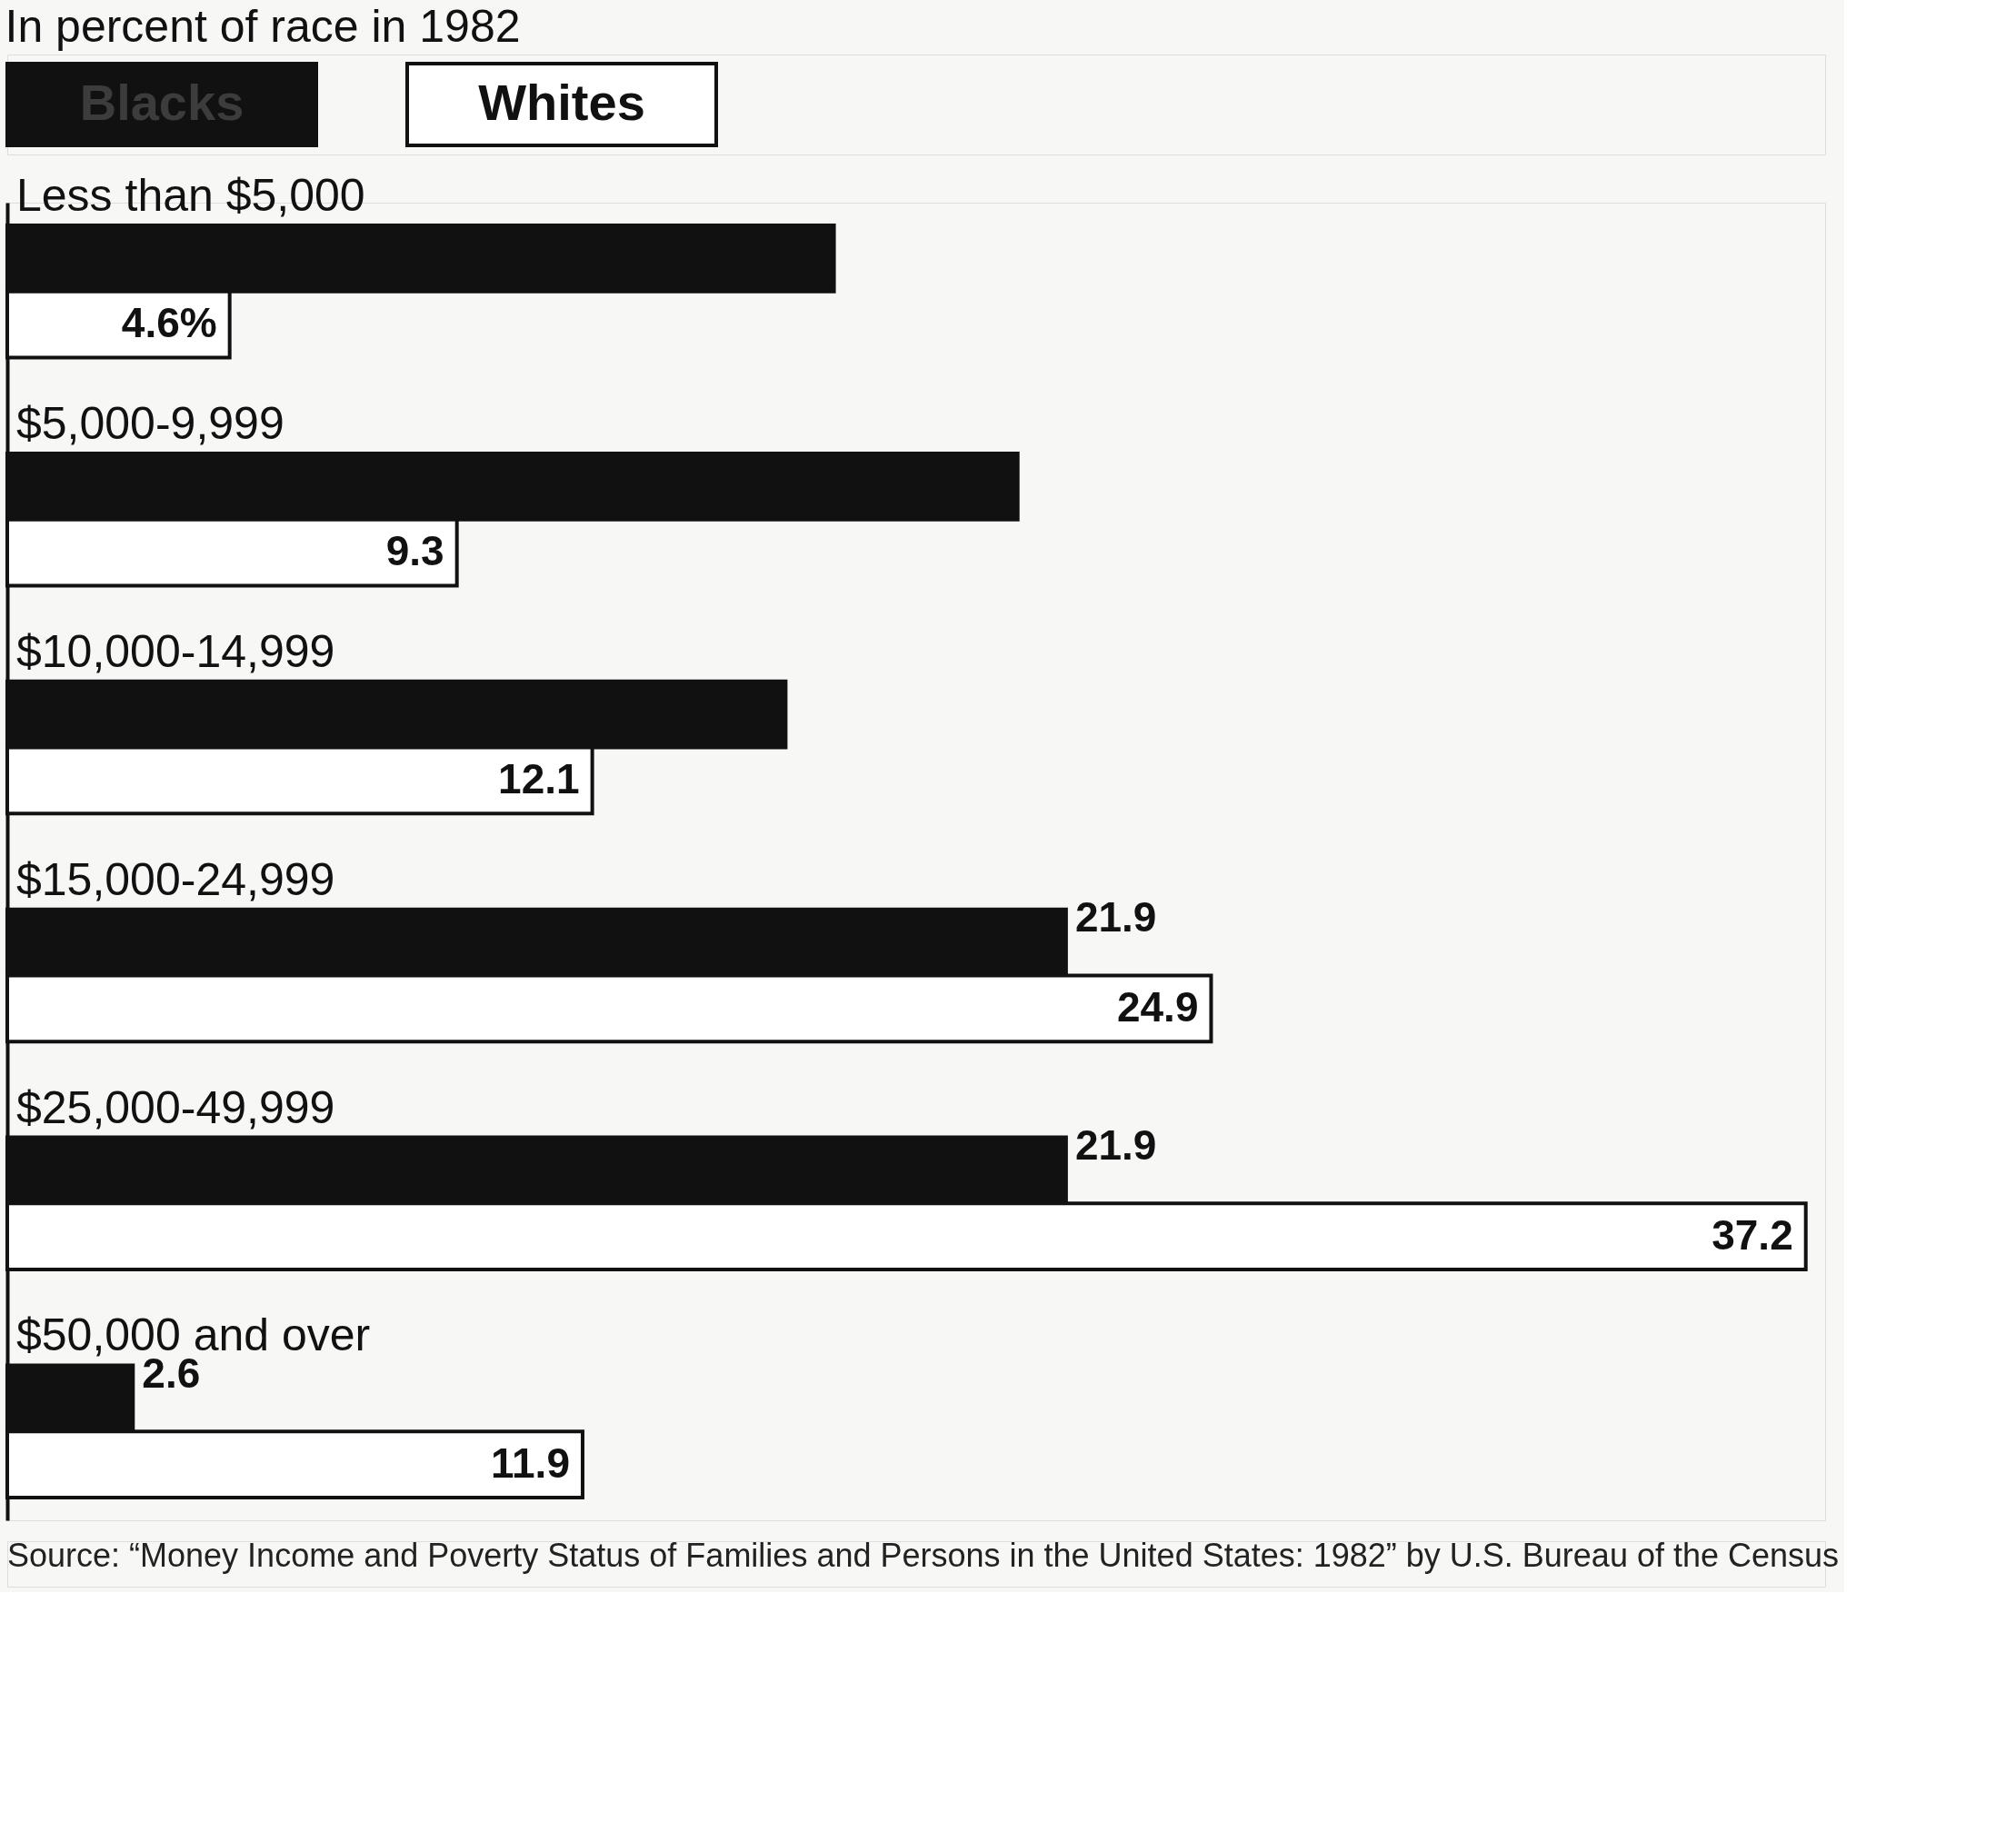 This screenshot has width=2016, height=1822. What do you see at coordinates (175, 1107) in the screenshot?
I see `y-tick-label: $25,000-49,999` at bounding box center [175, 1107].